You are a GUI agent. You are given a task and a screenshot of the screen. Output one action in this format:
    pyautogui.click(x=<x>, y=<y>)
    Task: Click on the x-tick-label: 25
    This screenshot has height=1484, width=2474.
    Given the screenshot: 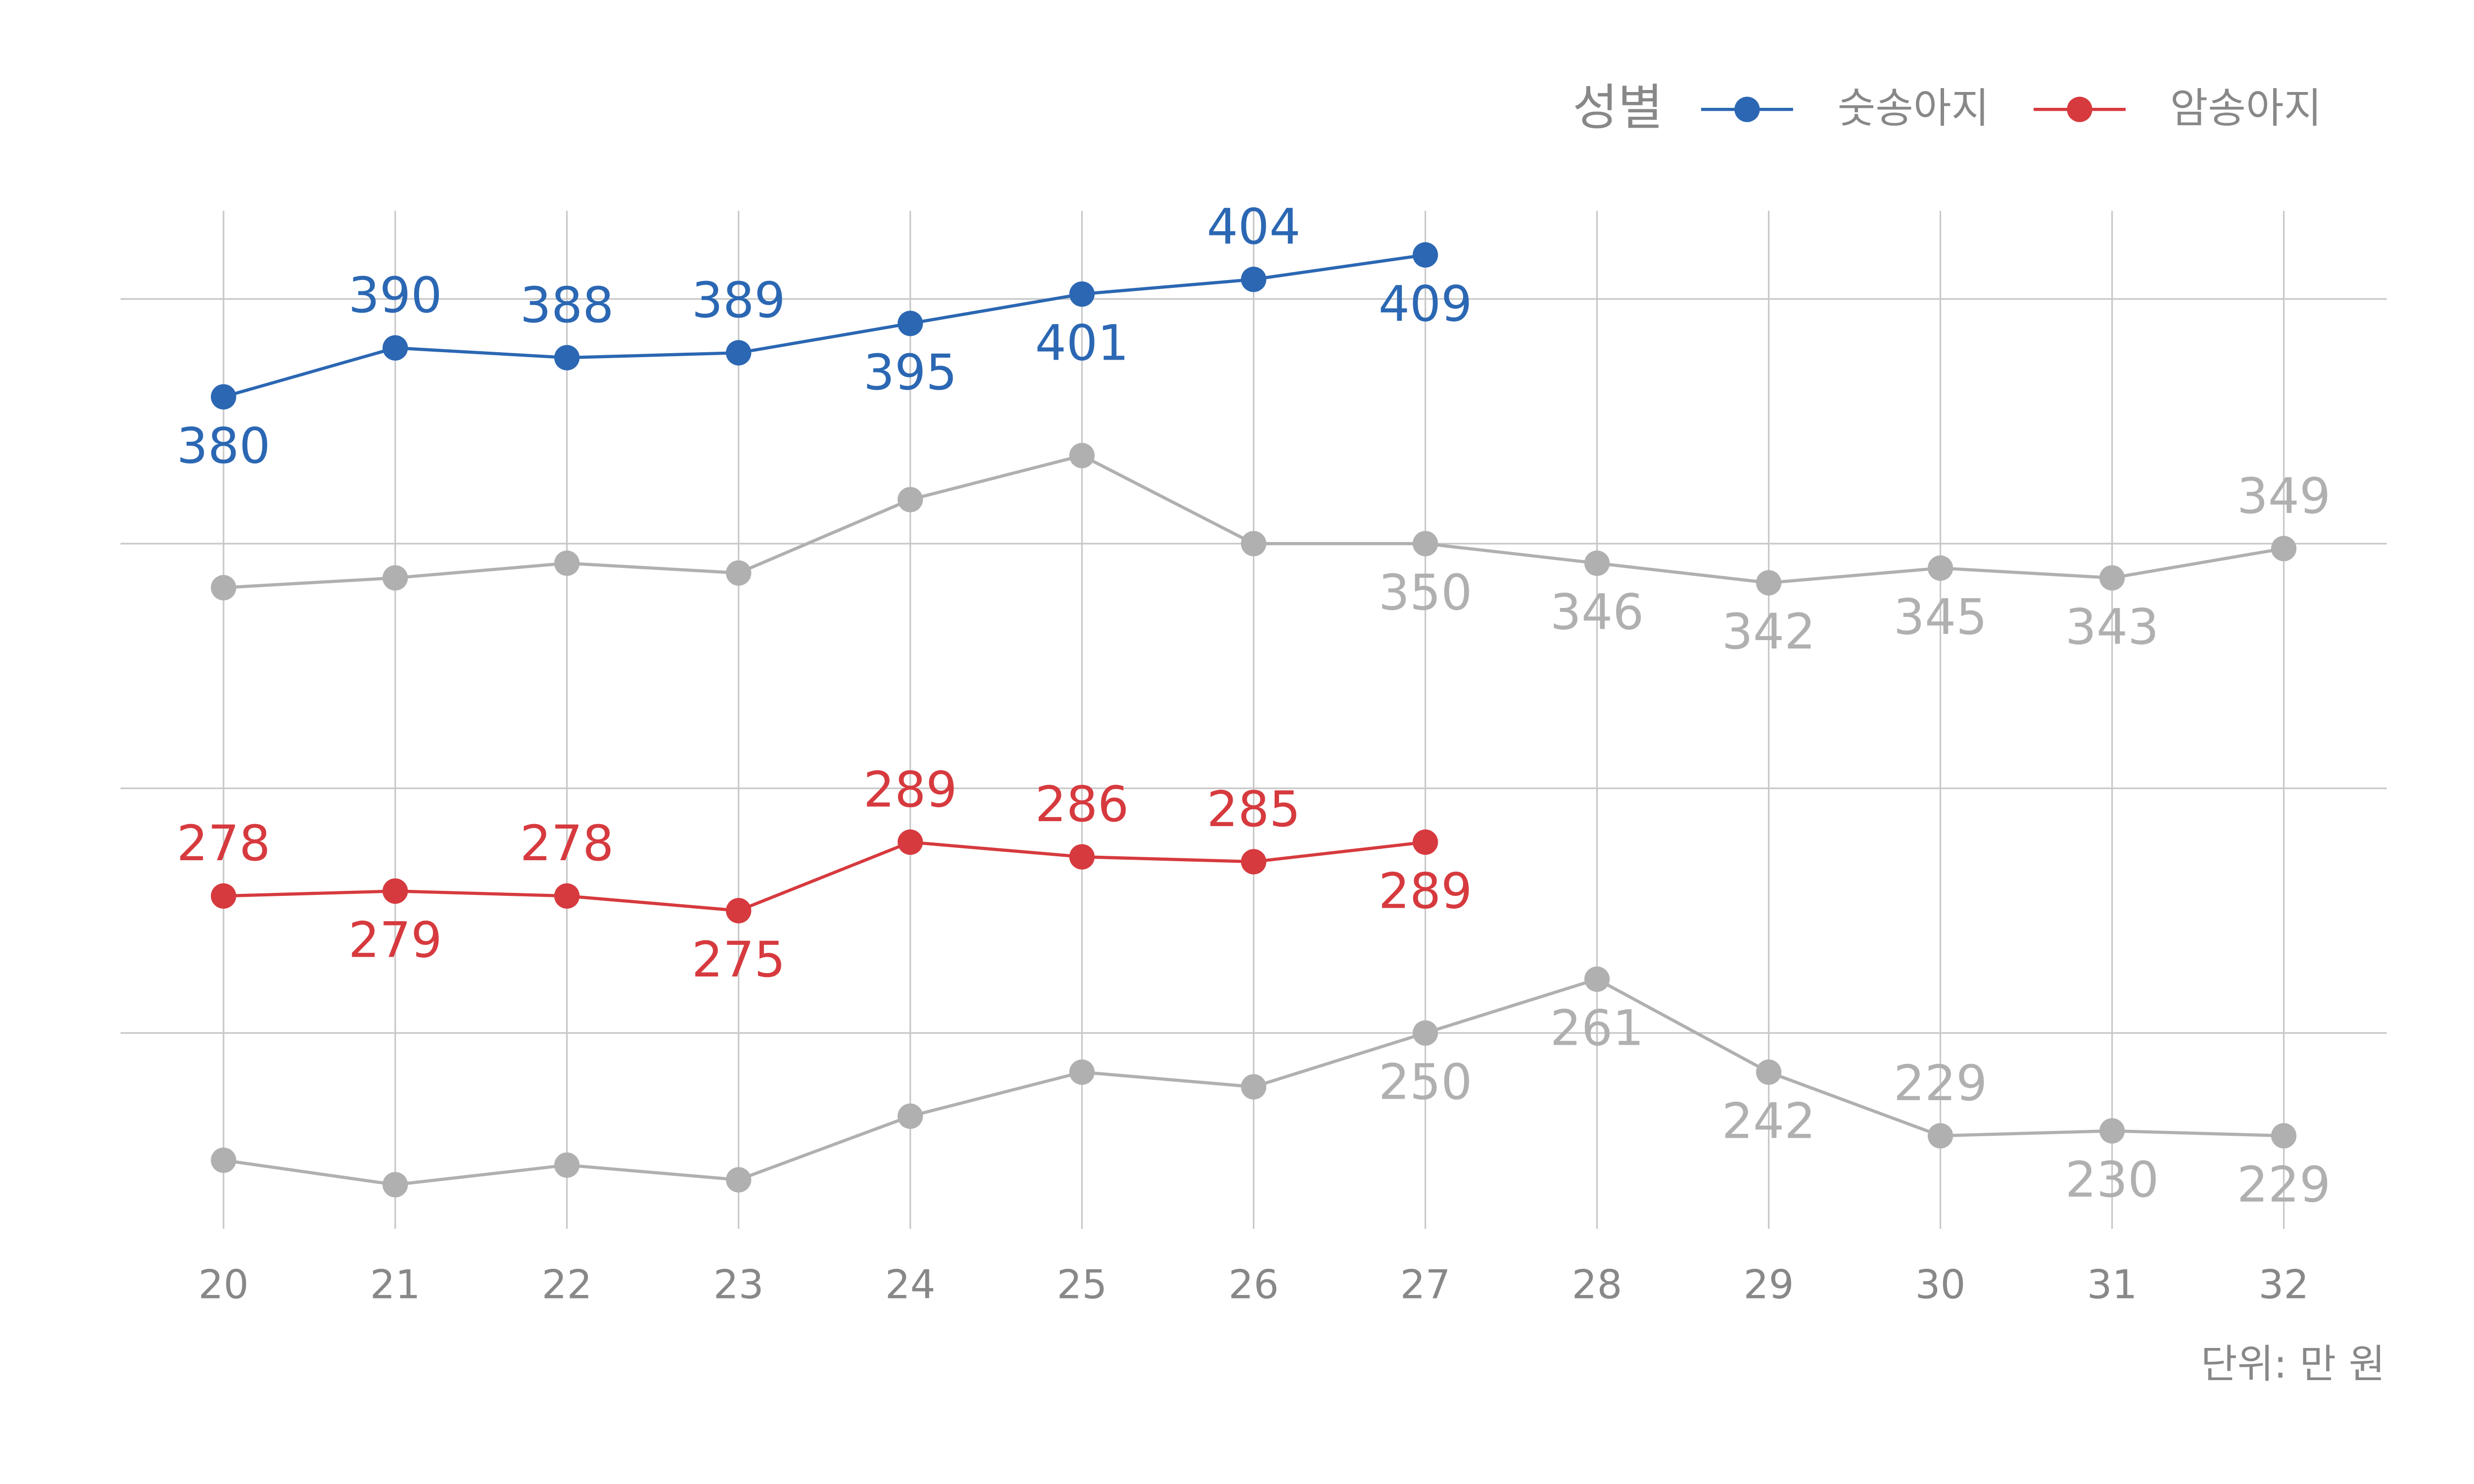 What is the action you would take?
    pyautogui.click(x=1082, y=1285)
    